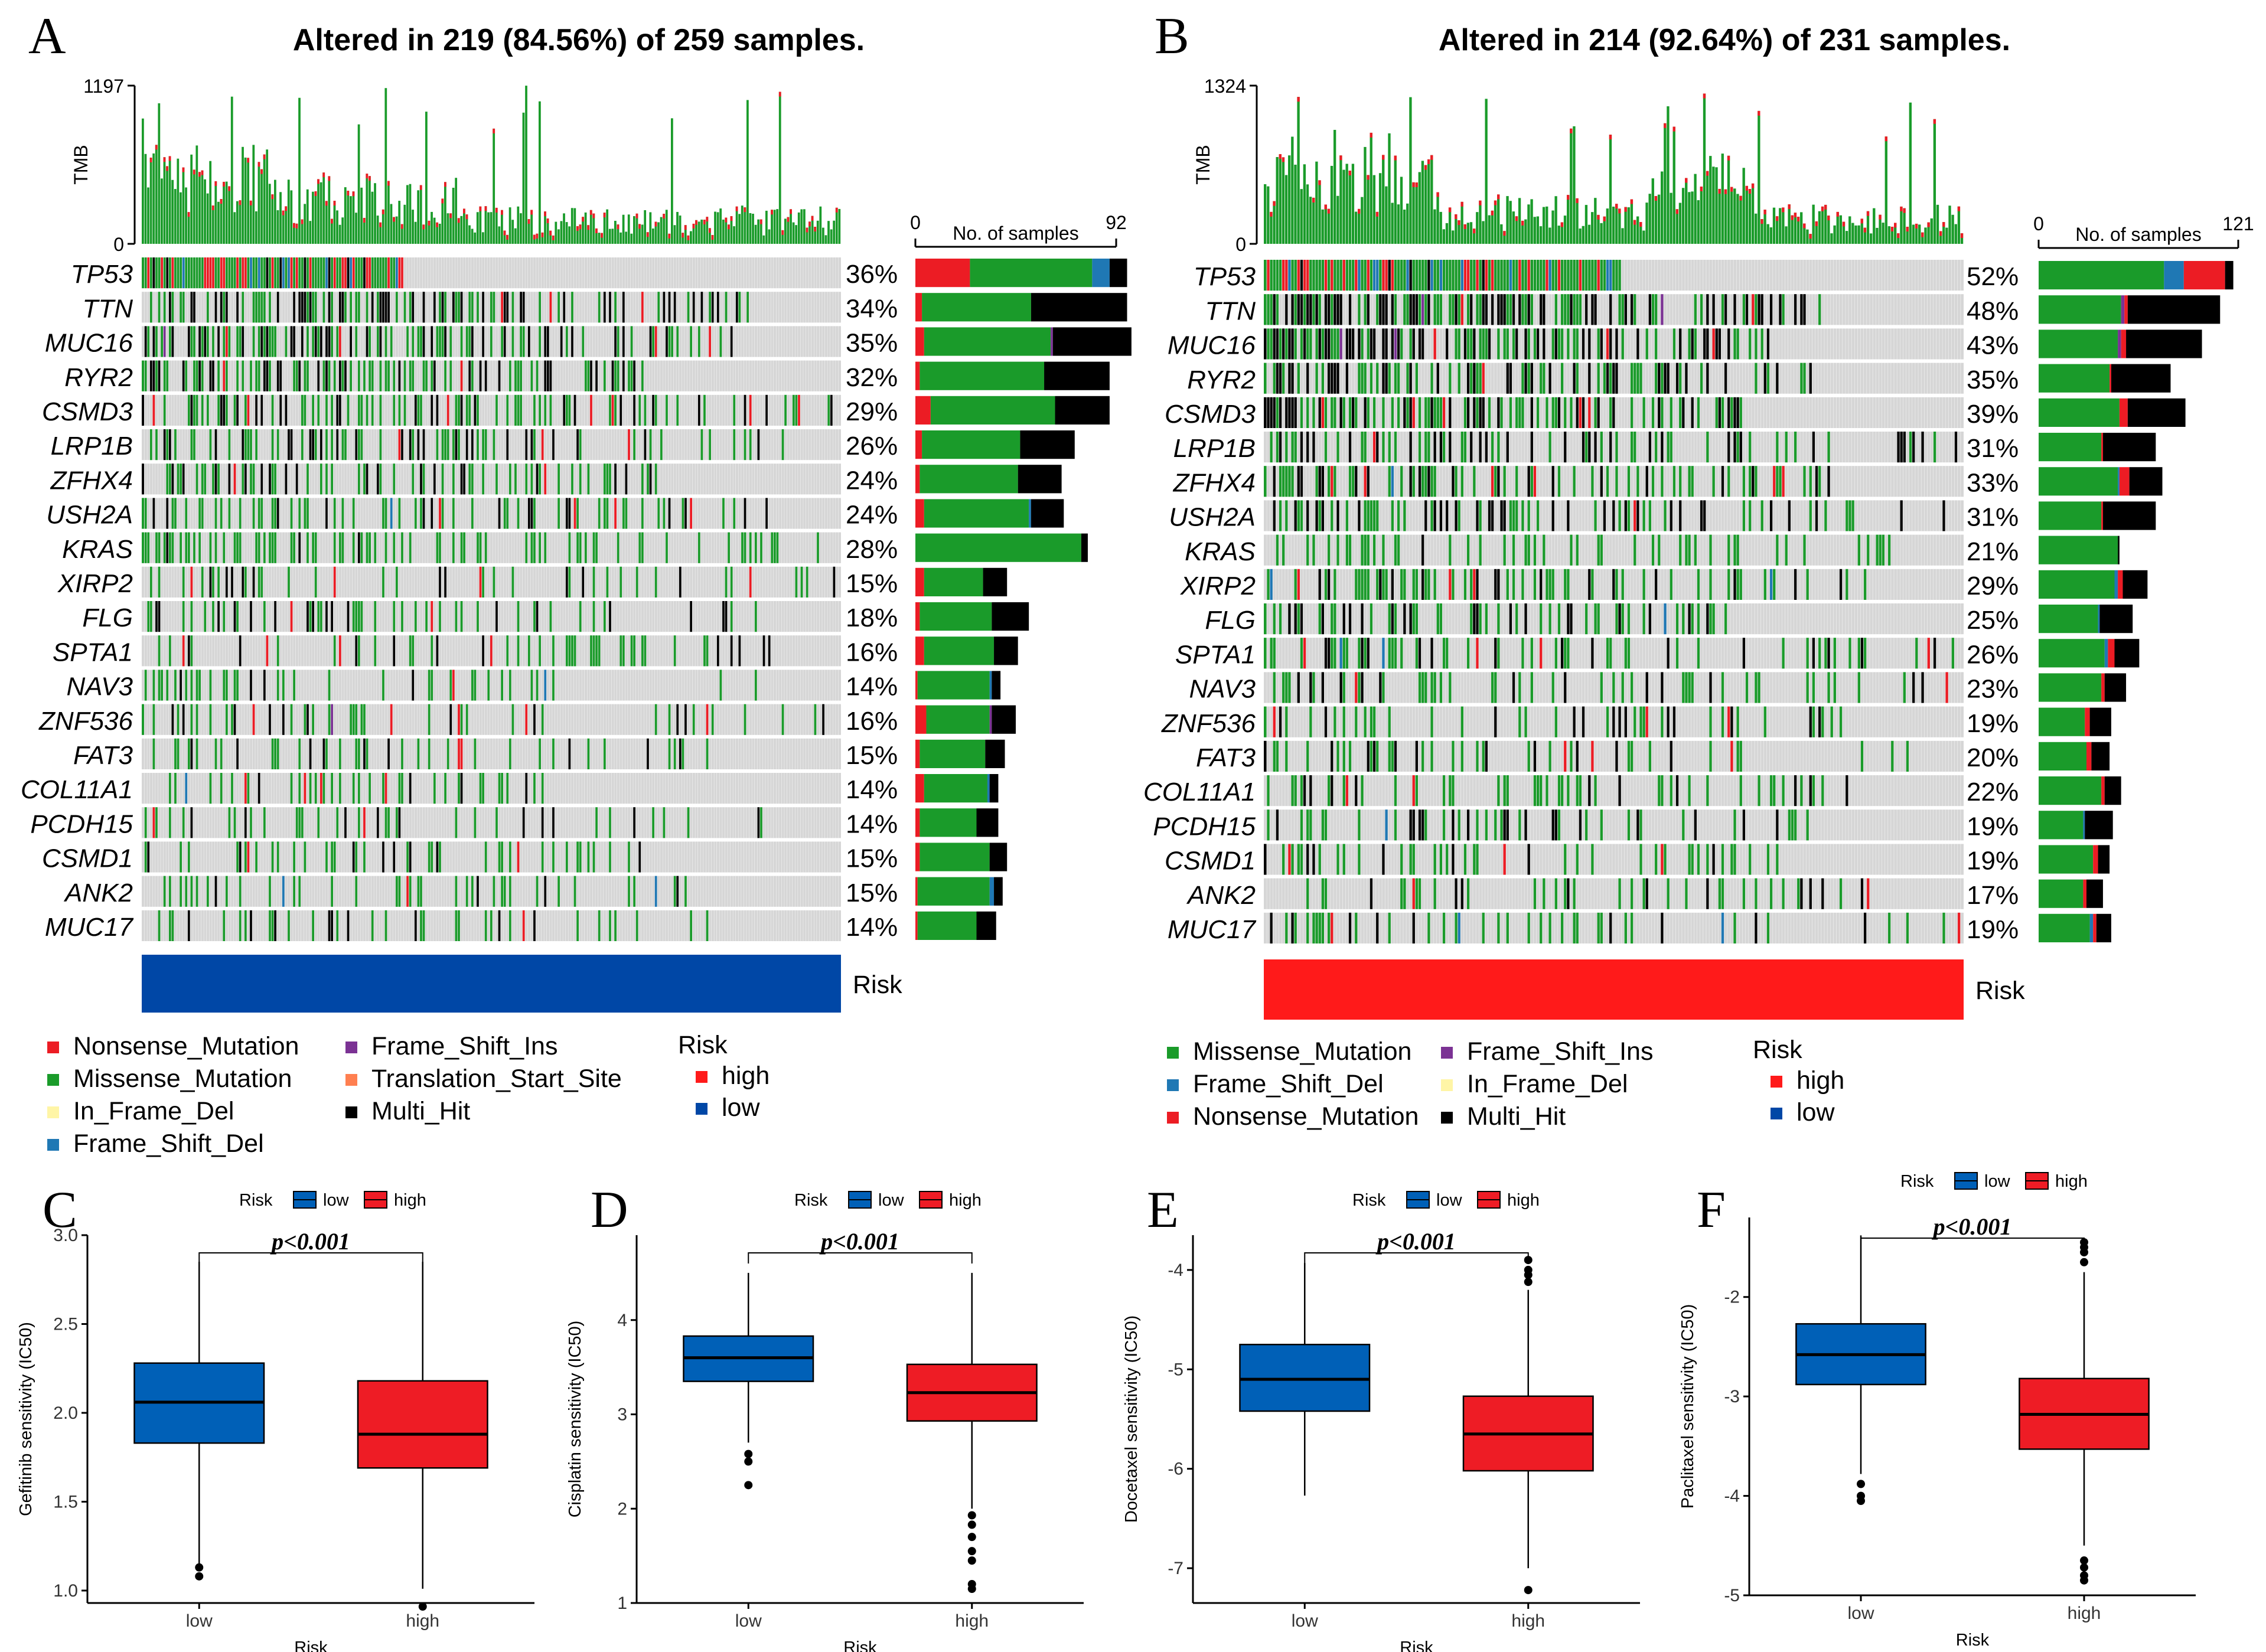 This screenshot has height=1652, width=2266. Describe the element at coordinates (464, 1046) in the screenshot. I see `legend-label-Frame_Shift_Ins: Frame_Shift_Ins` at that location.